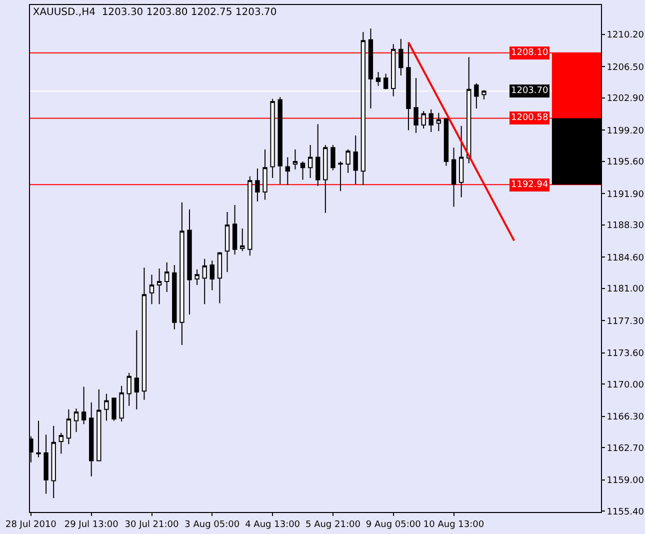 This screenshot has height=534, width=645. Describe the element at coordinates (625, 512) in the screenshot. I see `y-tick-label: 1155.40` at that location.